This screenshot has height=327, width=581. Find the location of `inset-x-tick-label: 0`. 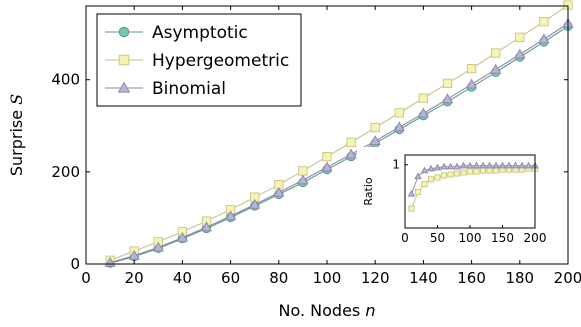

inset-x-tick-label: 0 is located at coordinates (405, 238).